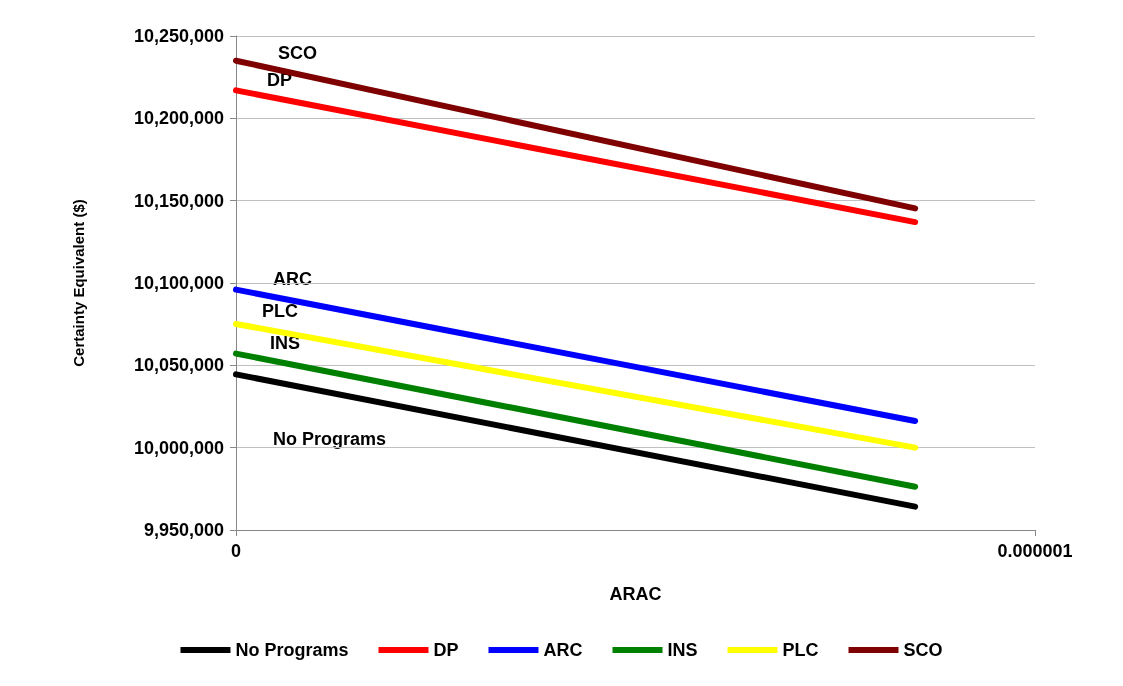 This screenshot has height=686, width=1123. Describe the element at coordinates (78, 283) in the screenshot. I see `y-axis-title: Certainty Equivalent ($)` at that location.